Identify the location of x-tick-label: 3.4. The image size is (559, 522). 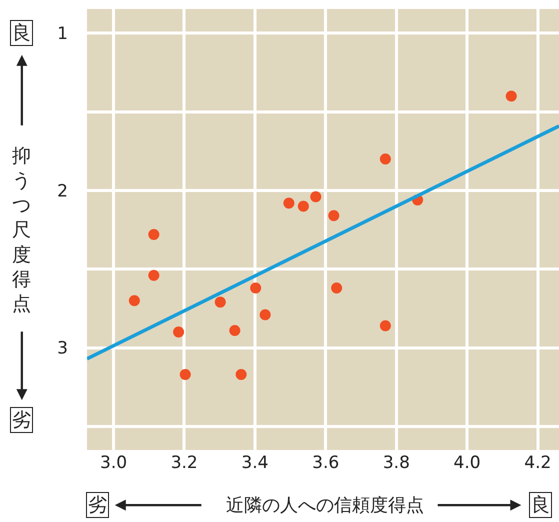
(254, 463).